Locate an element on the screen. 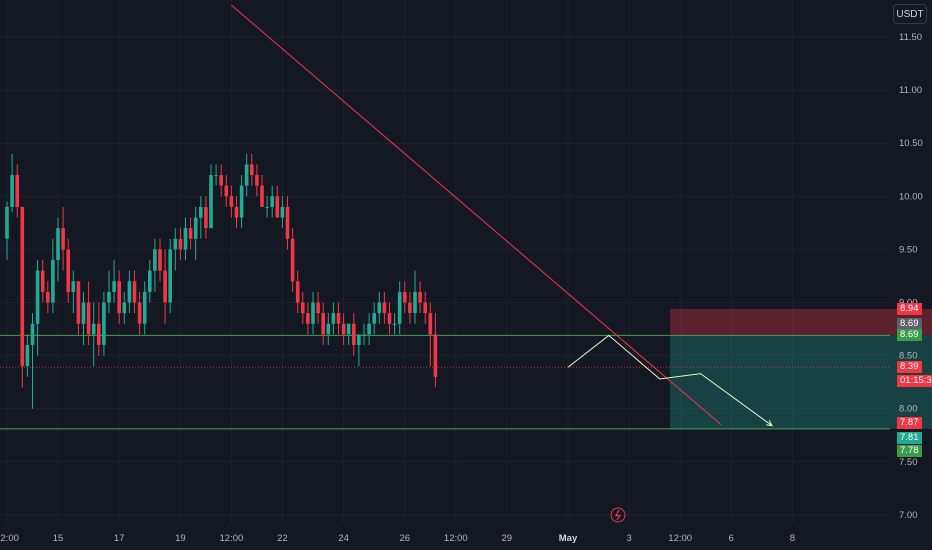 The height and width of the screenshot is (550, 932). lightning-bolt-icon is located at coordinates (618, 515).